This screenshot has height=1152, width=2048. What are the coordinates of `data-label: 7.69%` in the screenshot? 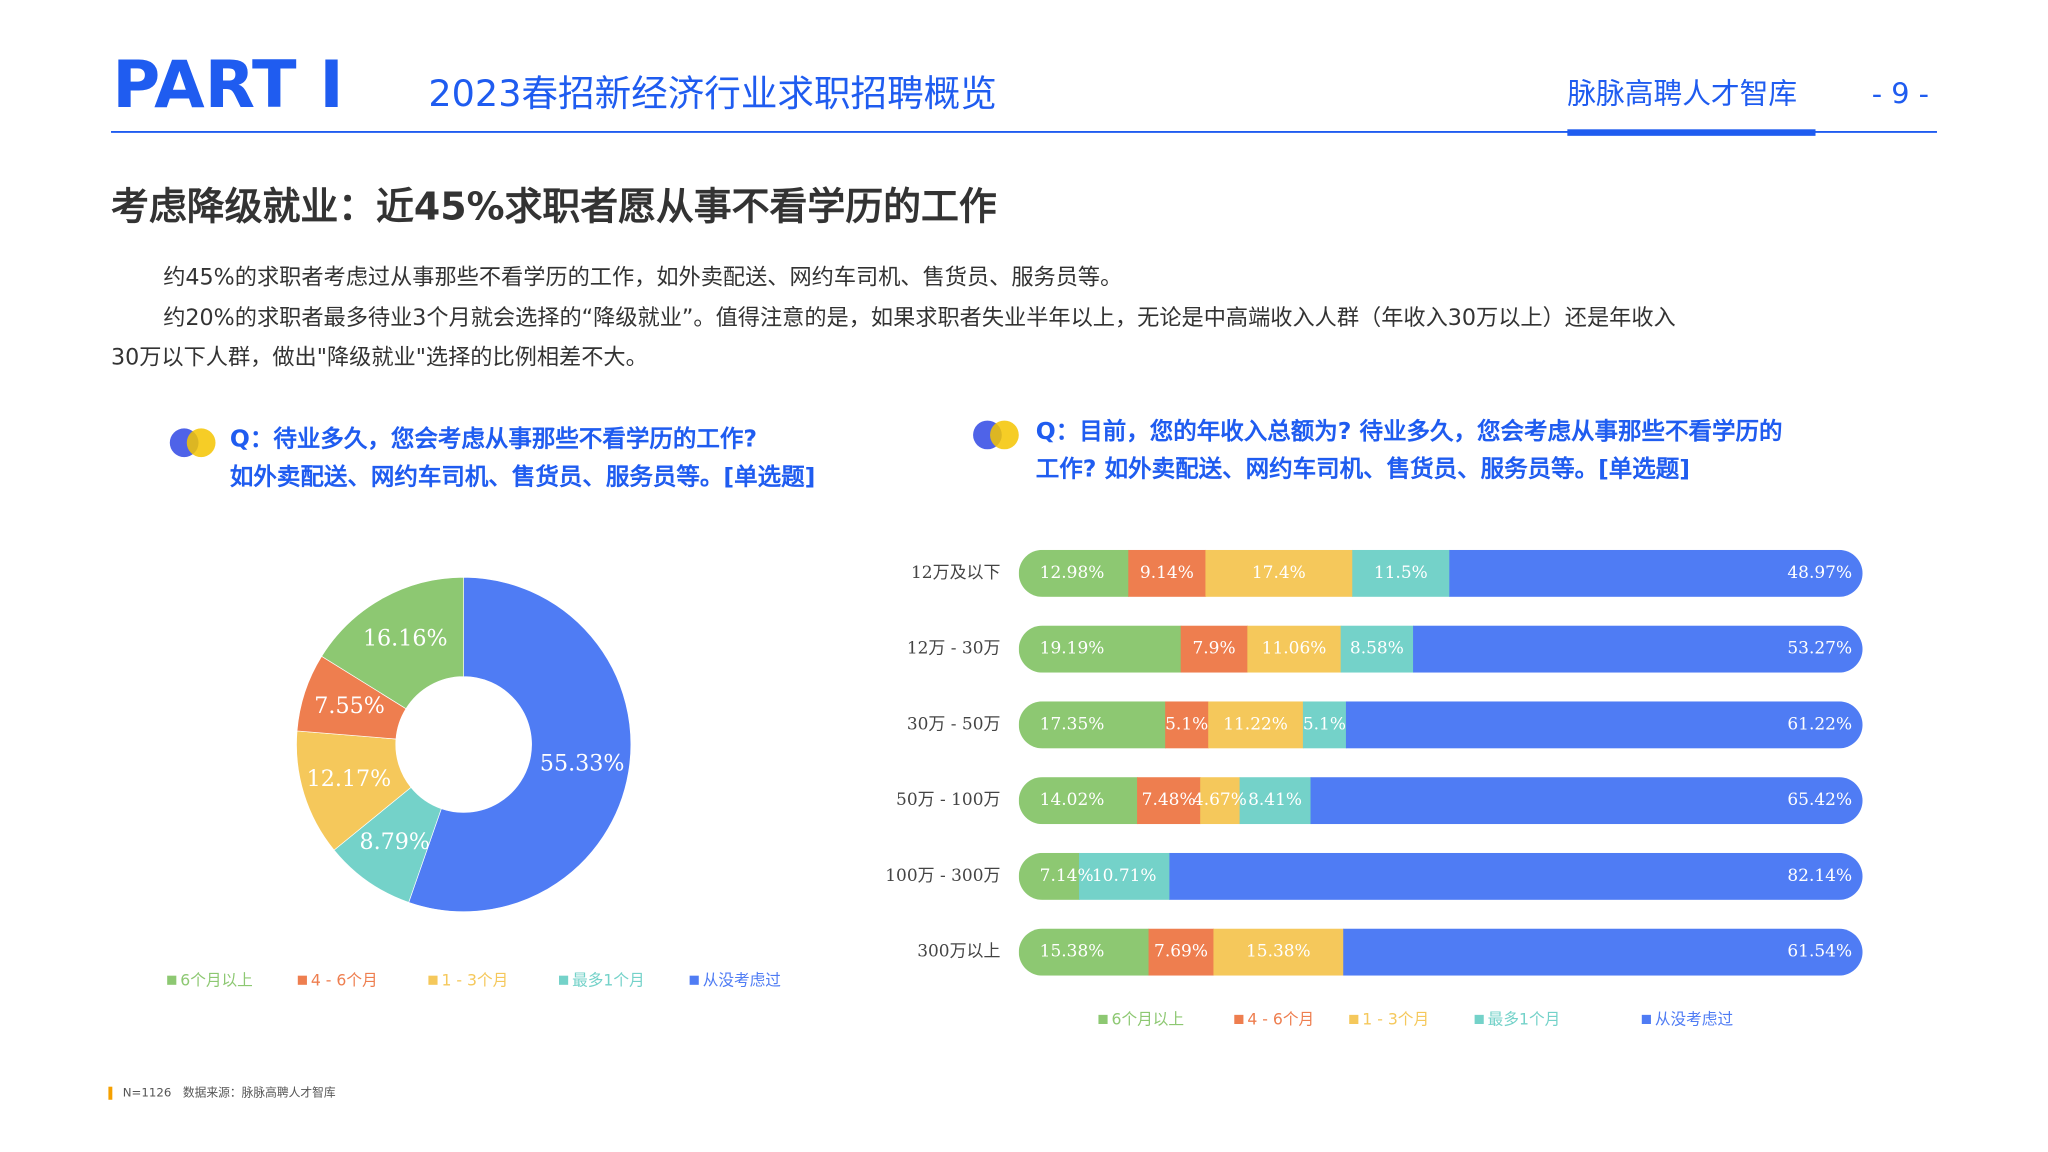 It's located at (1181, 952).